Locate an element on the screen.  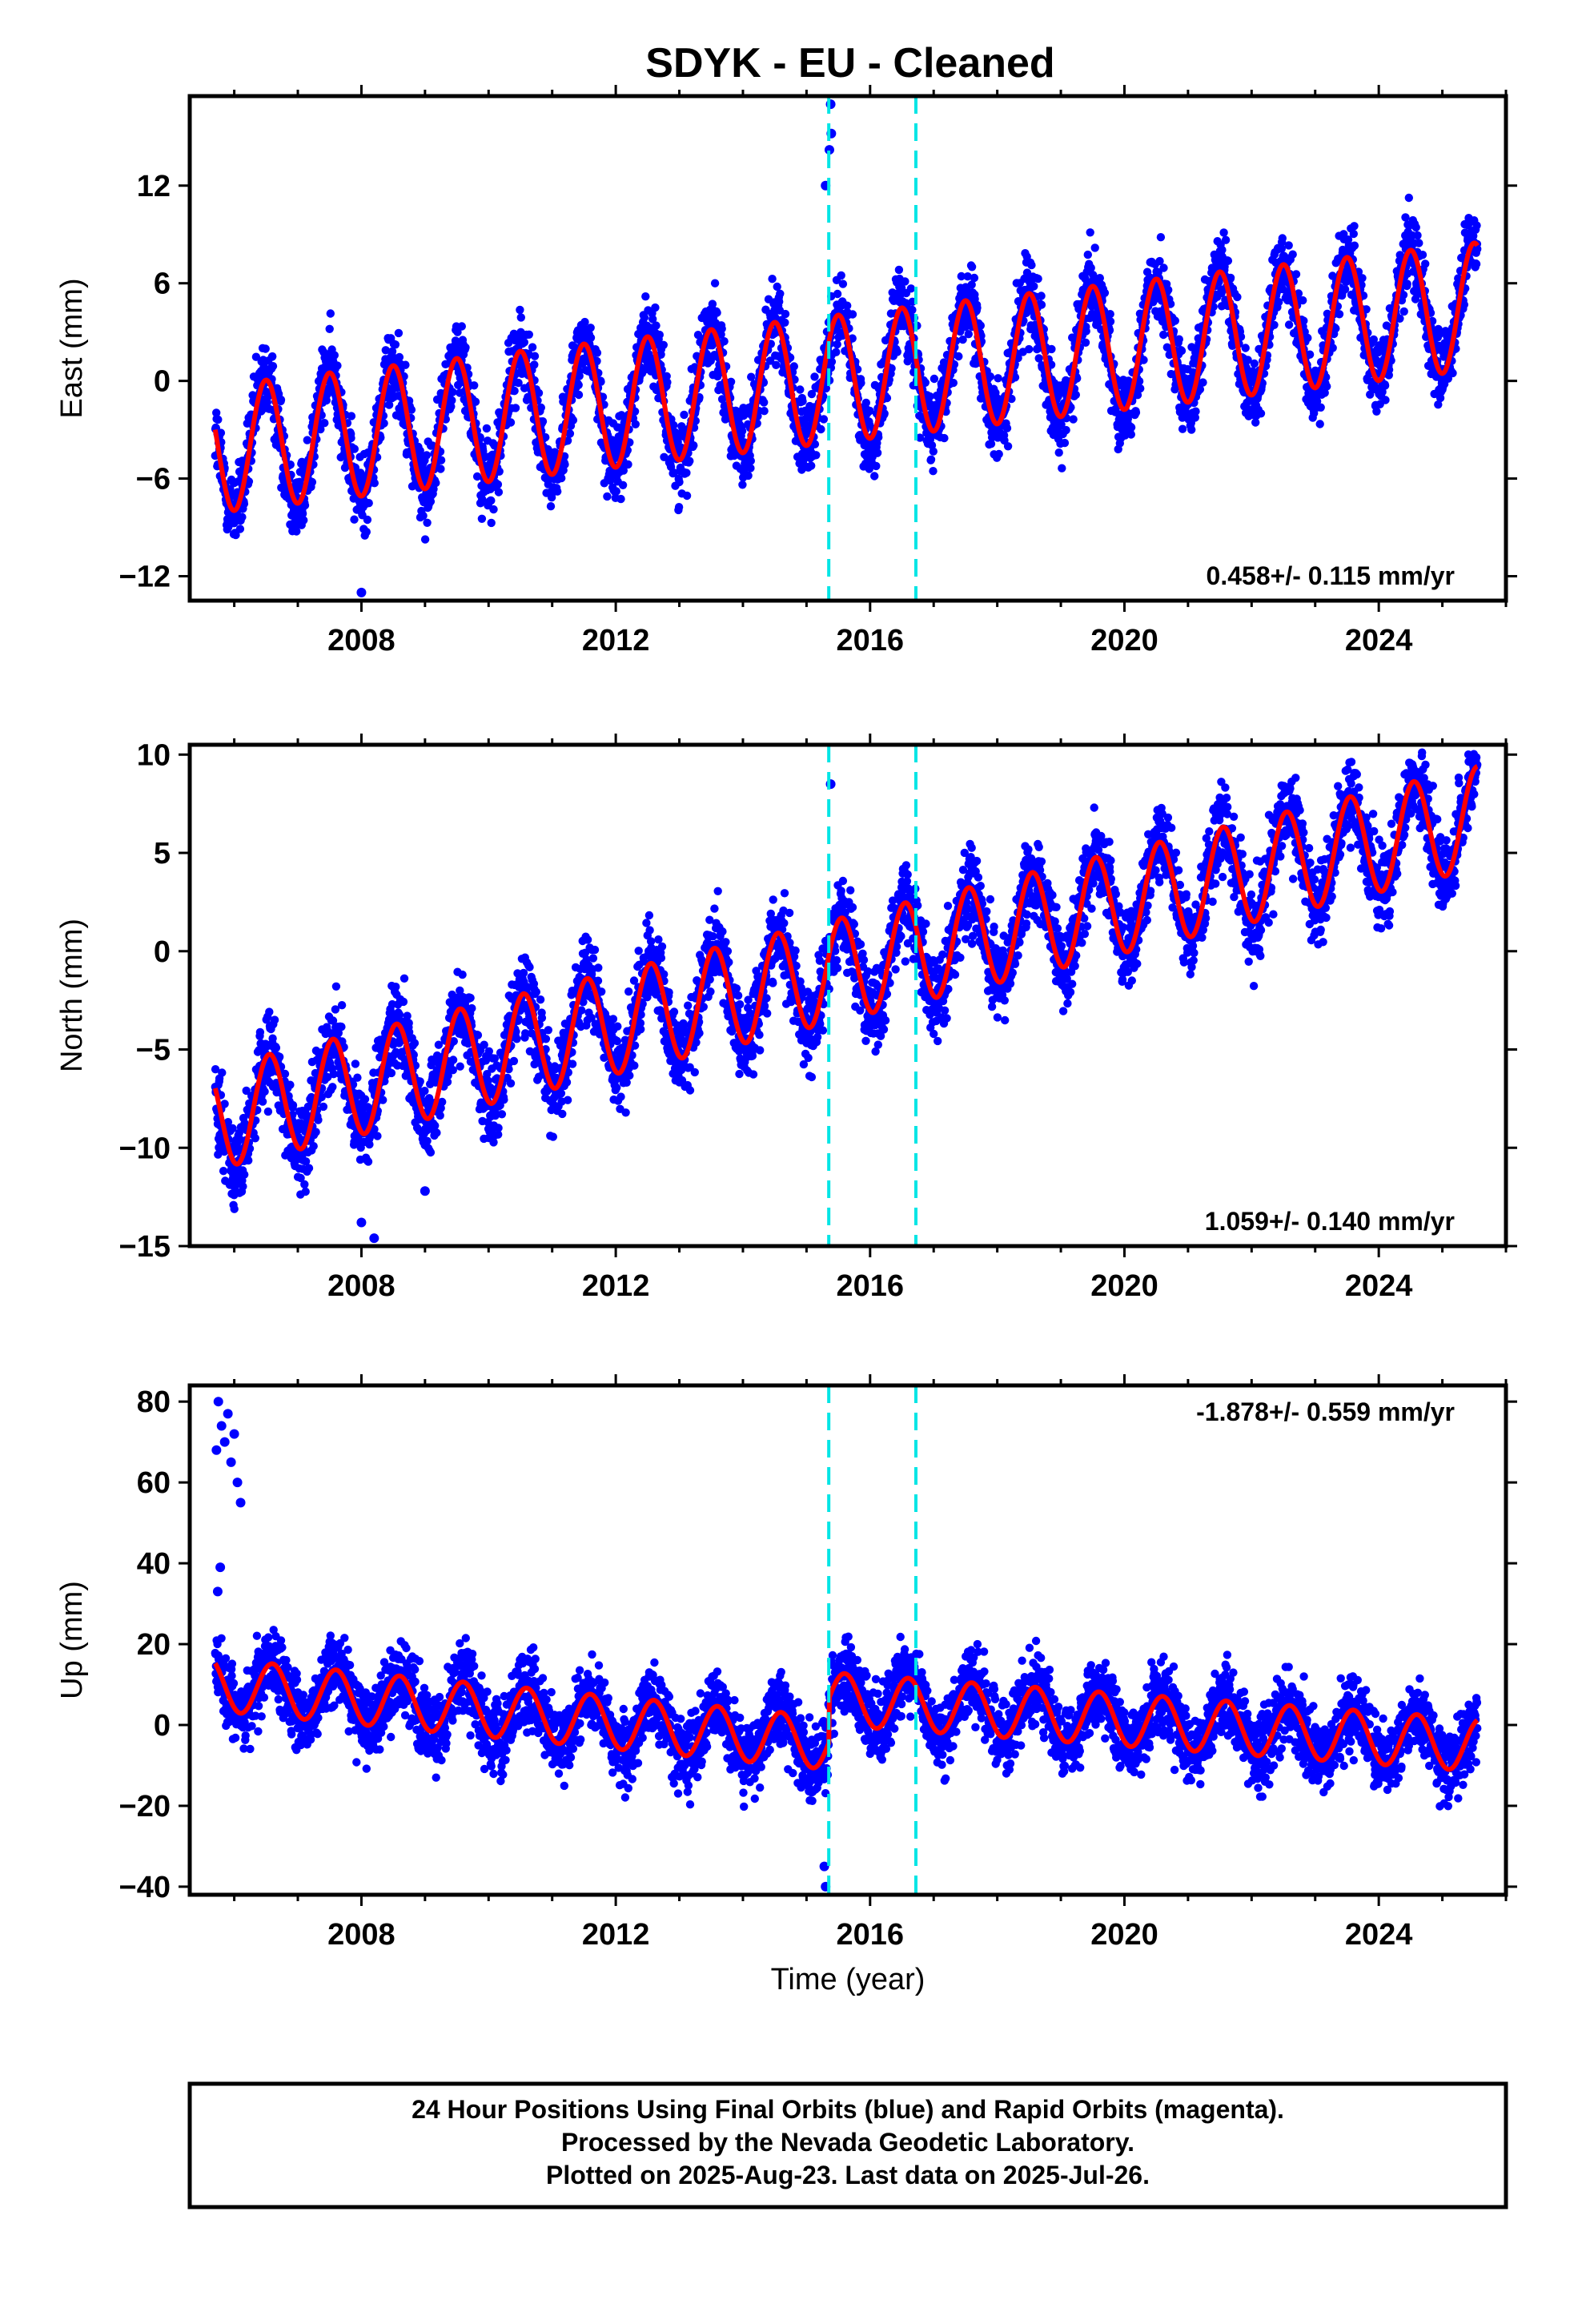
y-tick-label: −12 is located at coordinates (145, 577).